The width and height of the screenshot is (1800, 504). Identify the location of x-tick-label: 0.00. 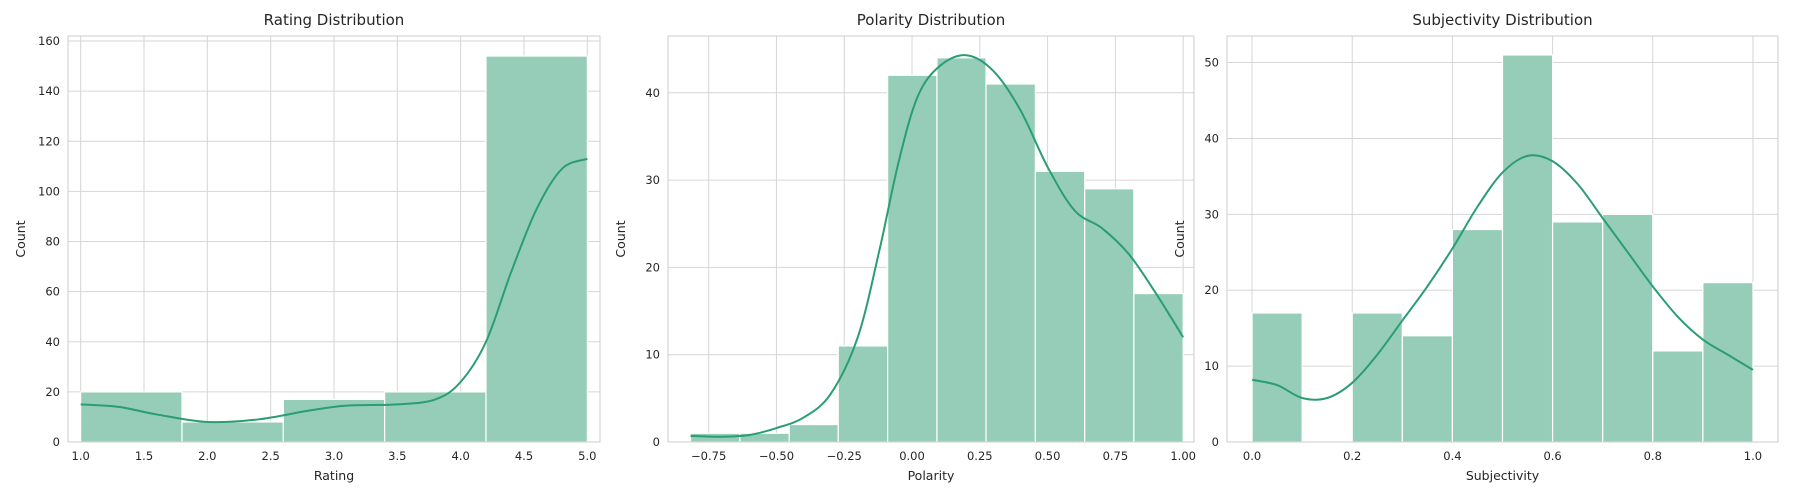
(912, 456).